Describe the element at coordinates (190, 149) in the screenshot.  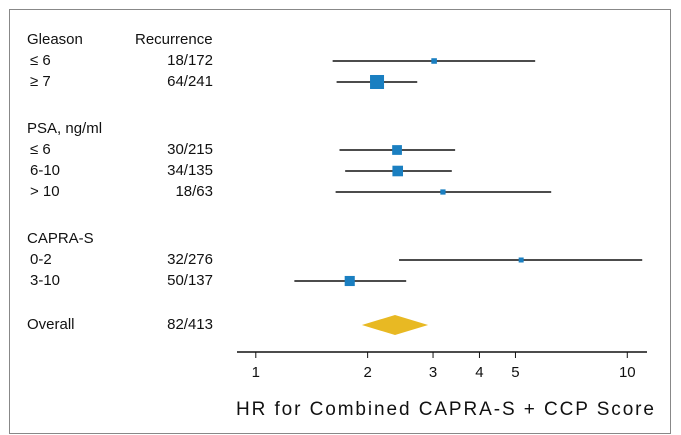
I see `row-events: 30/215` at that location.